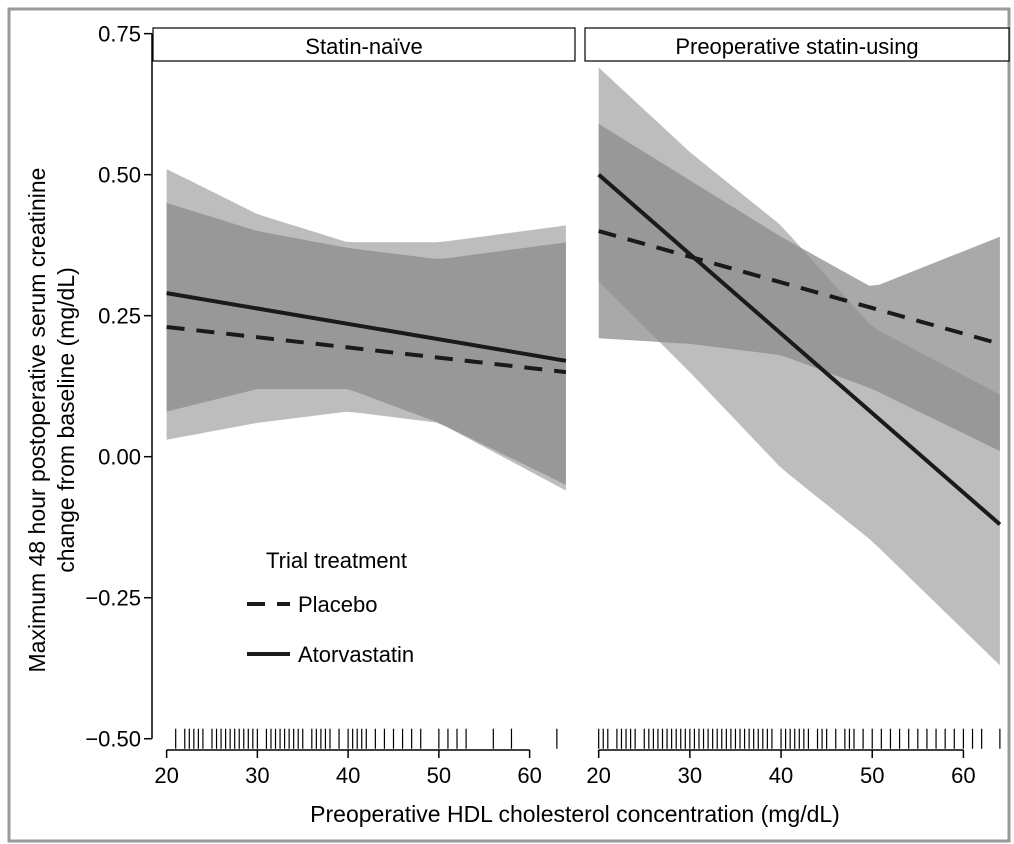 This screenshot has height=844, width=1014. I want to click on facet-label-left: Statin-naïve, so click(363, 46).